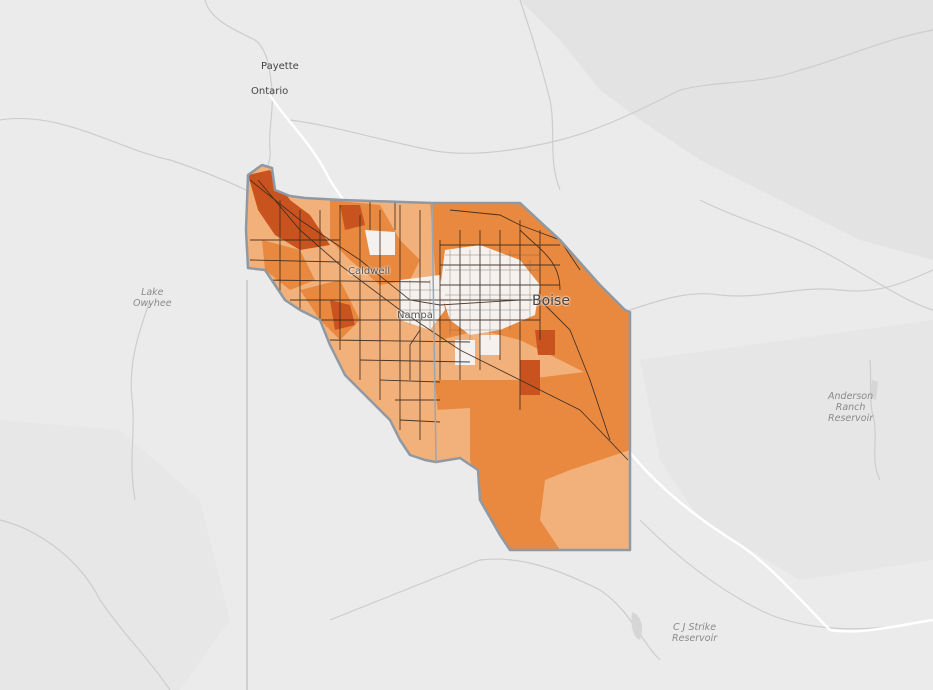  I want to click on label-lake-owyhee: Lake Owyhee, so click(152, 298).